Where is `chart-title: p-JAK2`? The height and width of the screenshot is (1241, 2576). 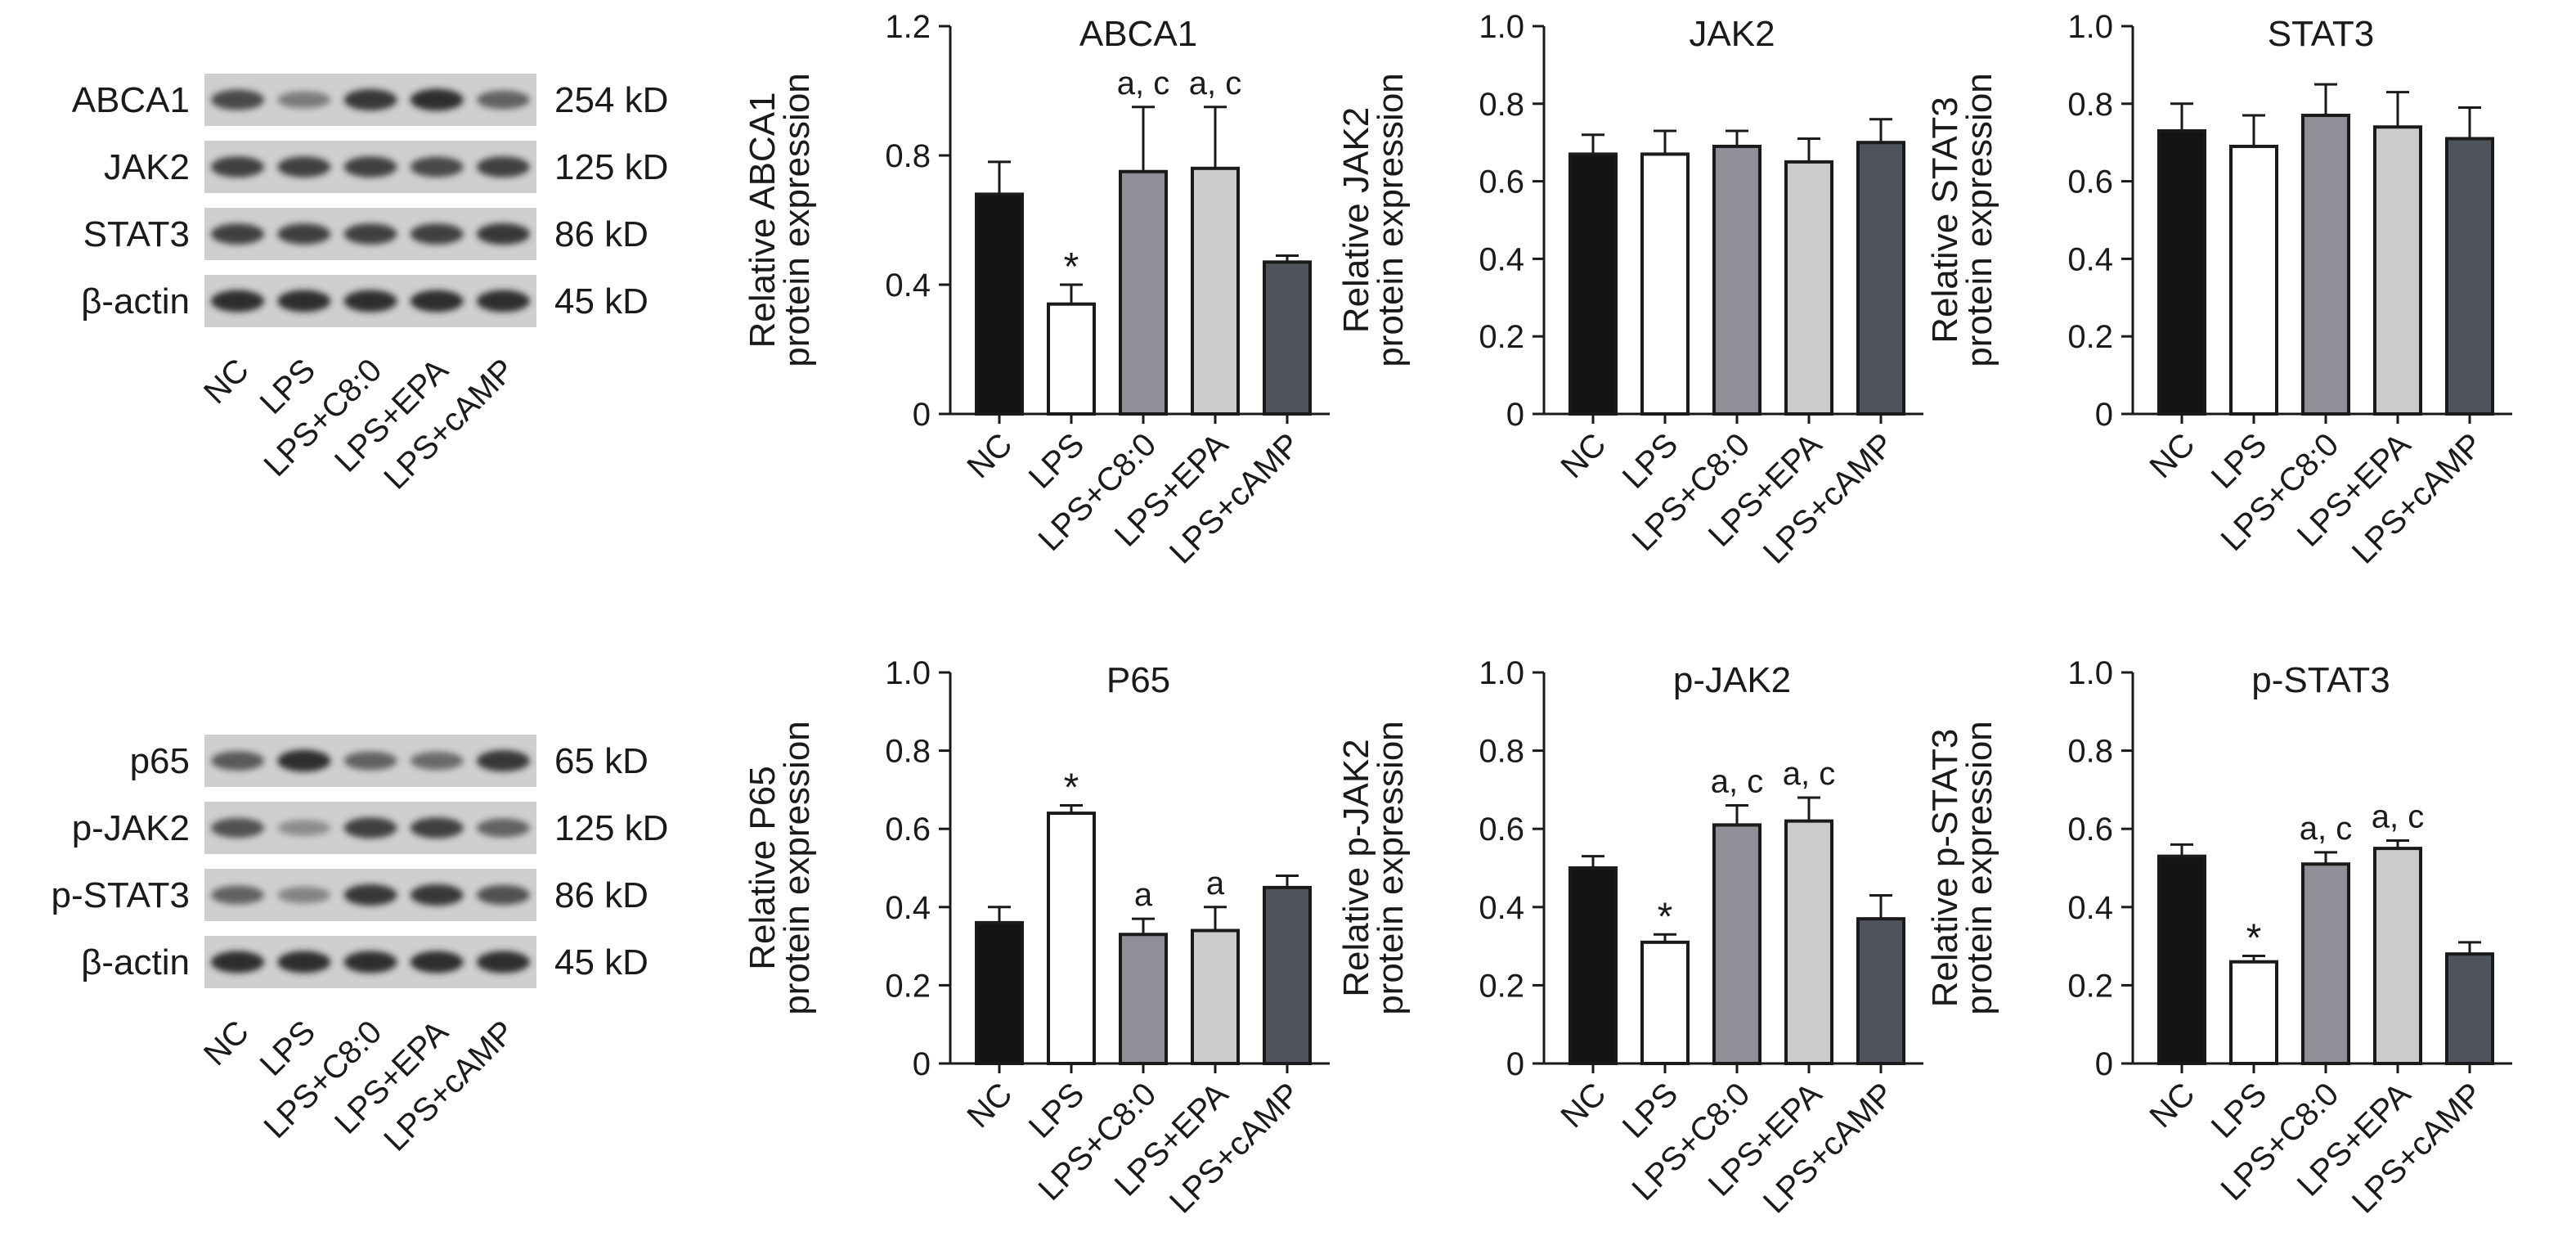
chart-title: p-JAK2 is located at coordinates (1732, 680).